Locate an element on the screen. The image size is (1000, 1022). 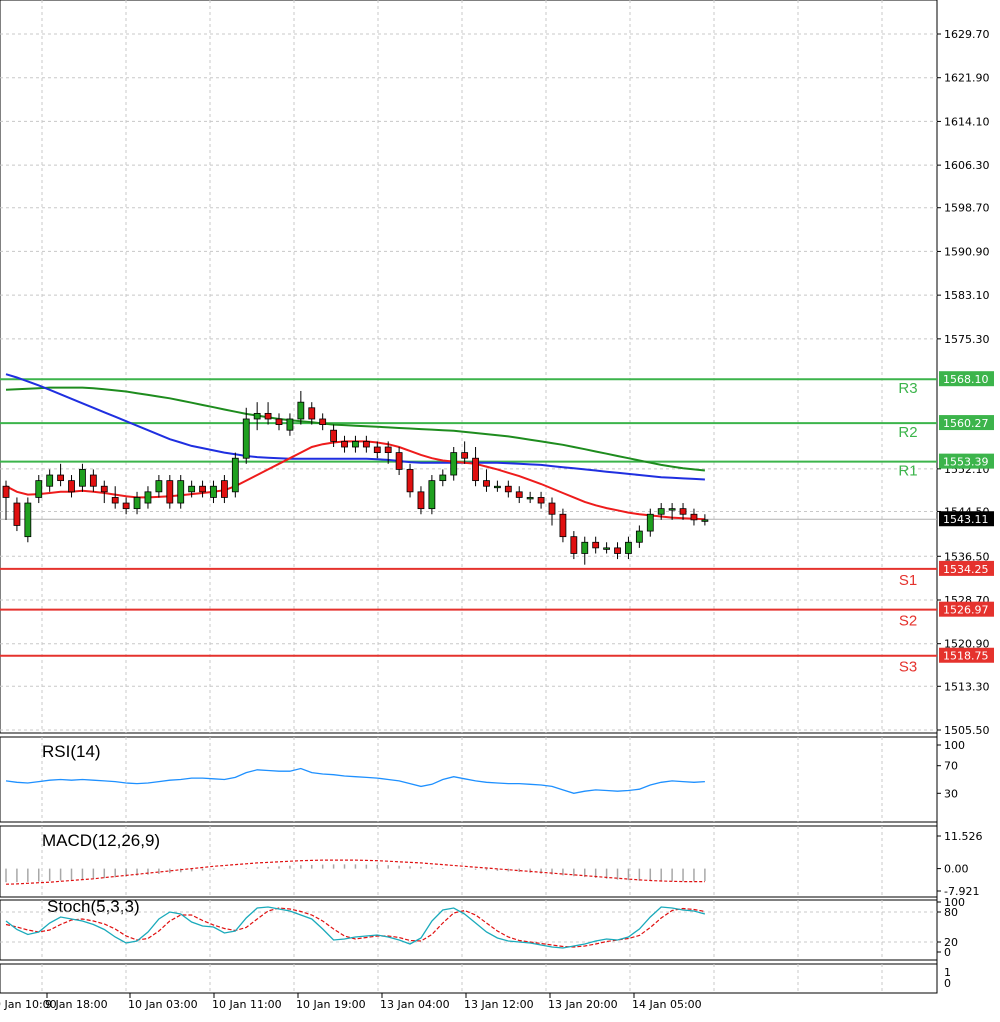
bottom-tick-label: 1 is located at coordinates (947, 972).